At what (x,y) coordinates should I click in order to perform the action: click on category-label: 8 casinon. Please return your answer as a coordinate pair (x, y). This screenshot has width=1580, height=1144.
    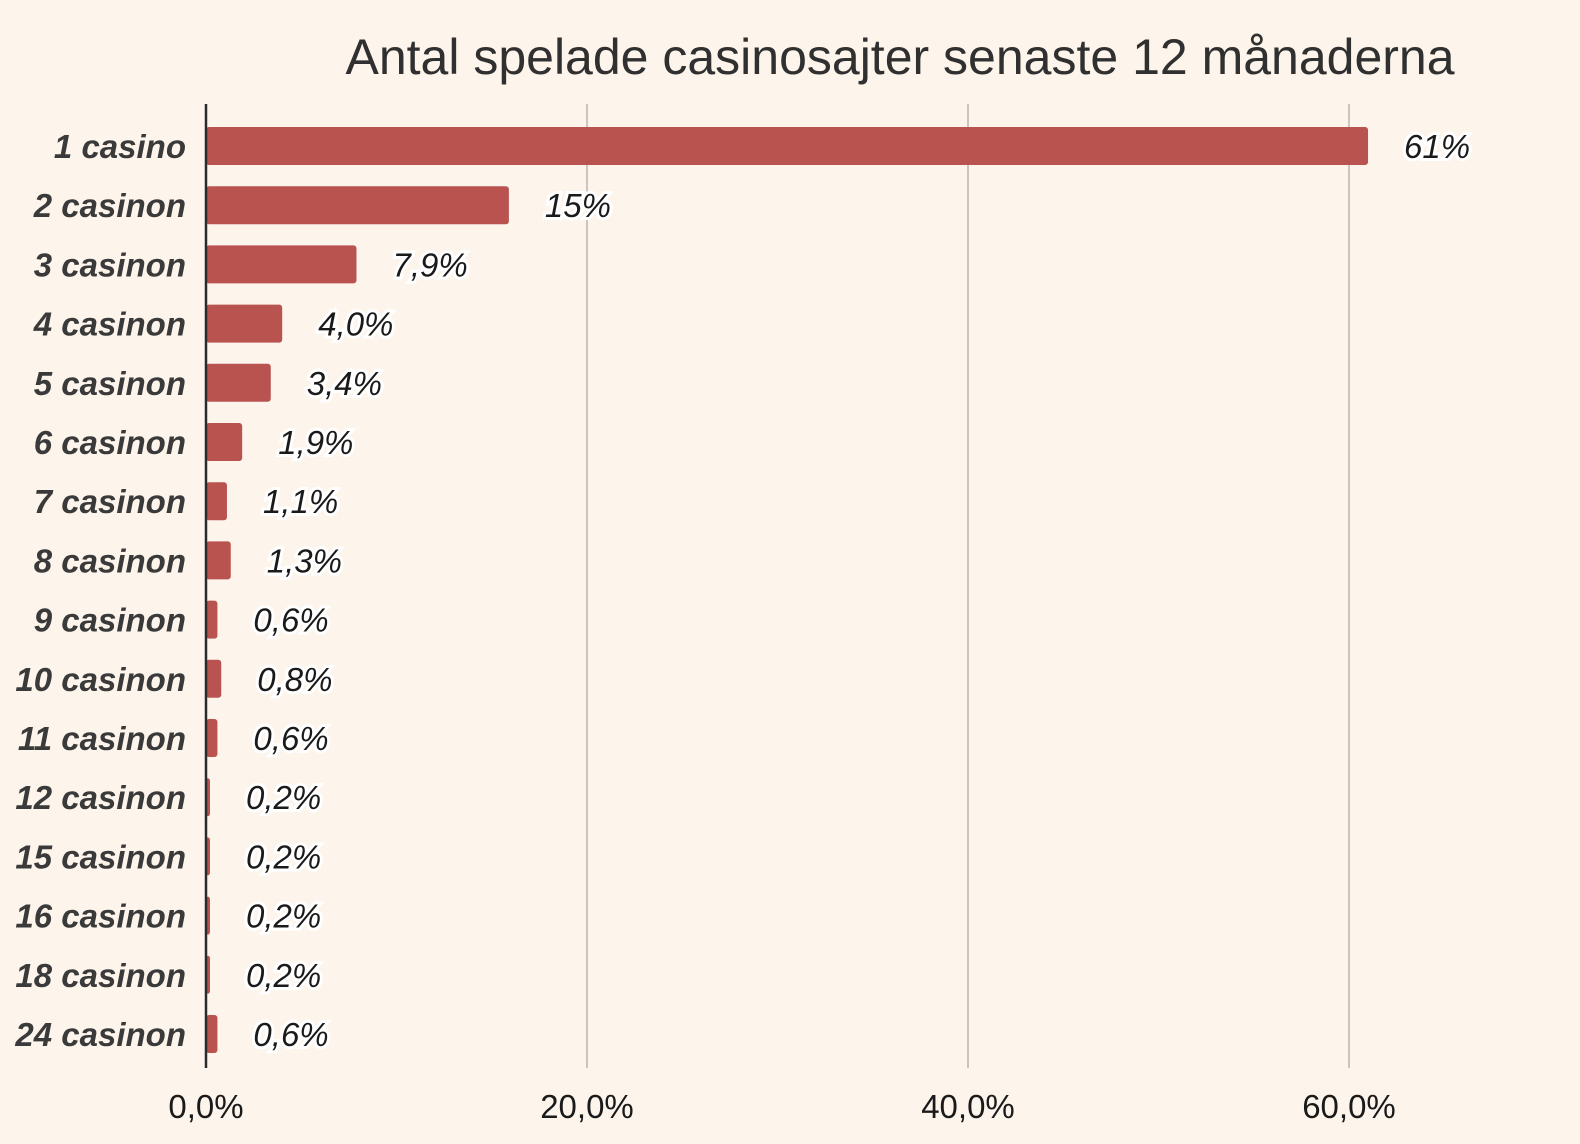
    Looking at the image, I should click on (110, 560).